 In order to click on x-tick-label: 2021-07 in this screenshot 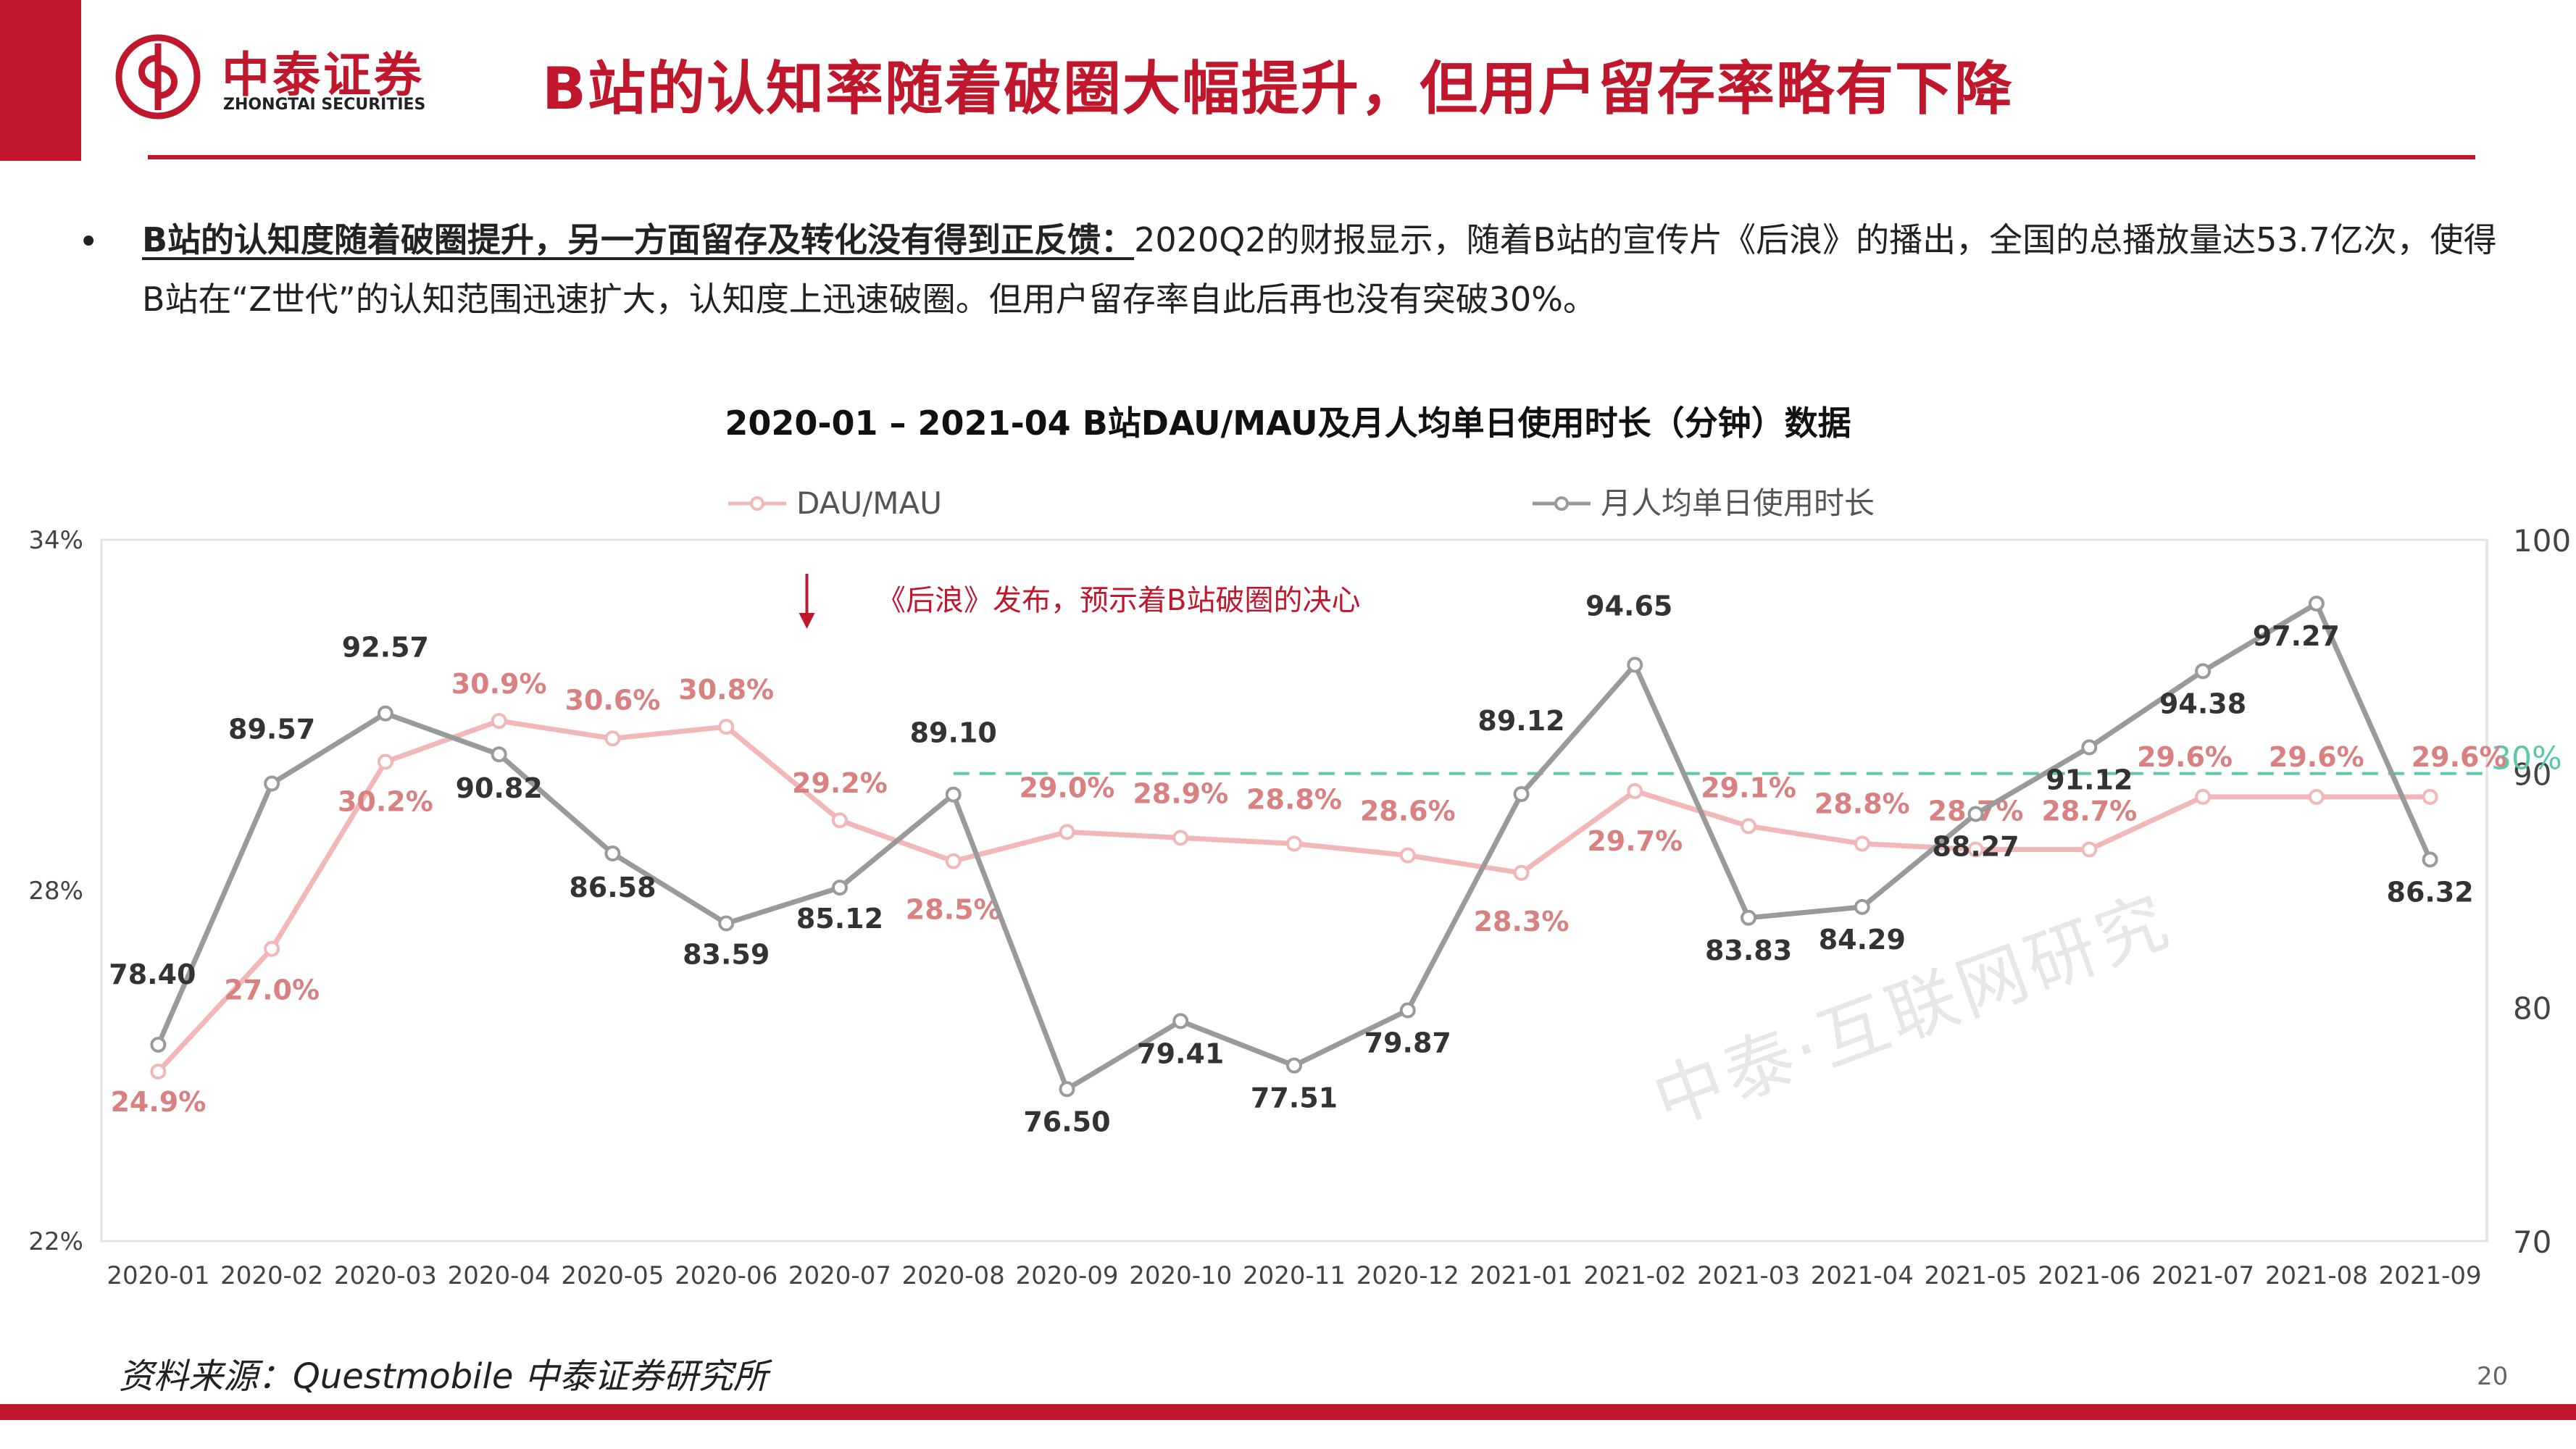, I will do `click(2202, 1276)`.